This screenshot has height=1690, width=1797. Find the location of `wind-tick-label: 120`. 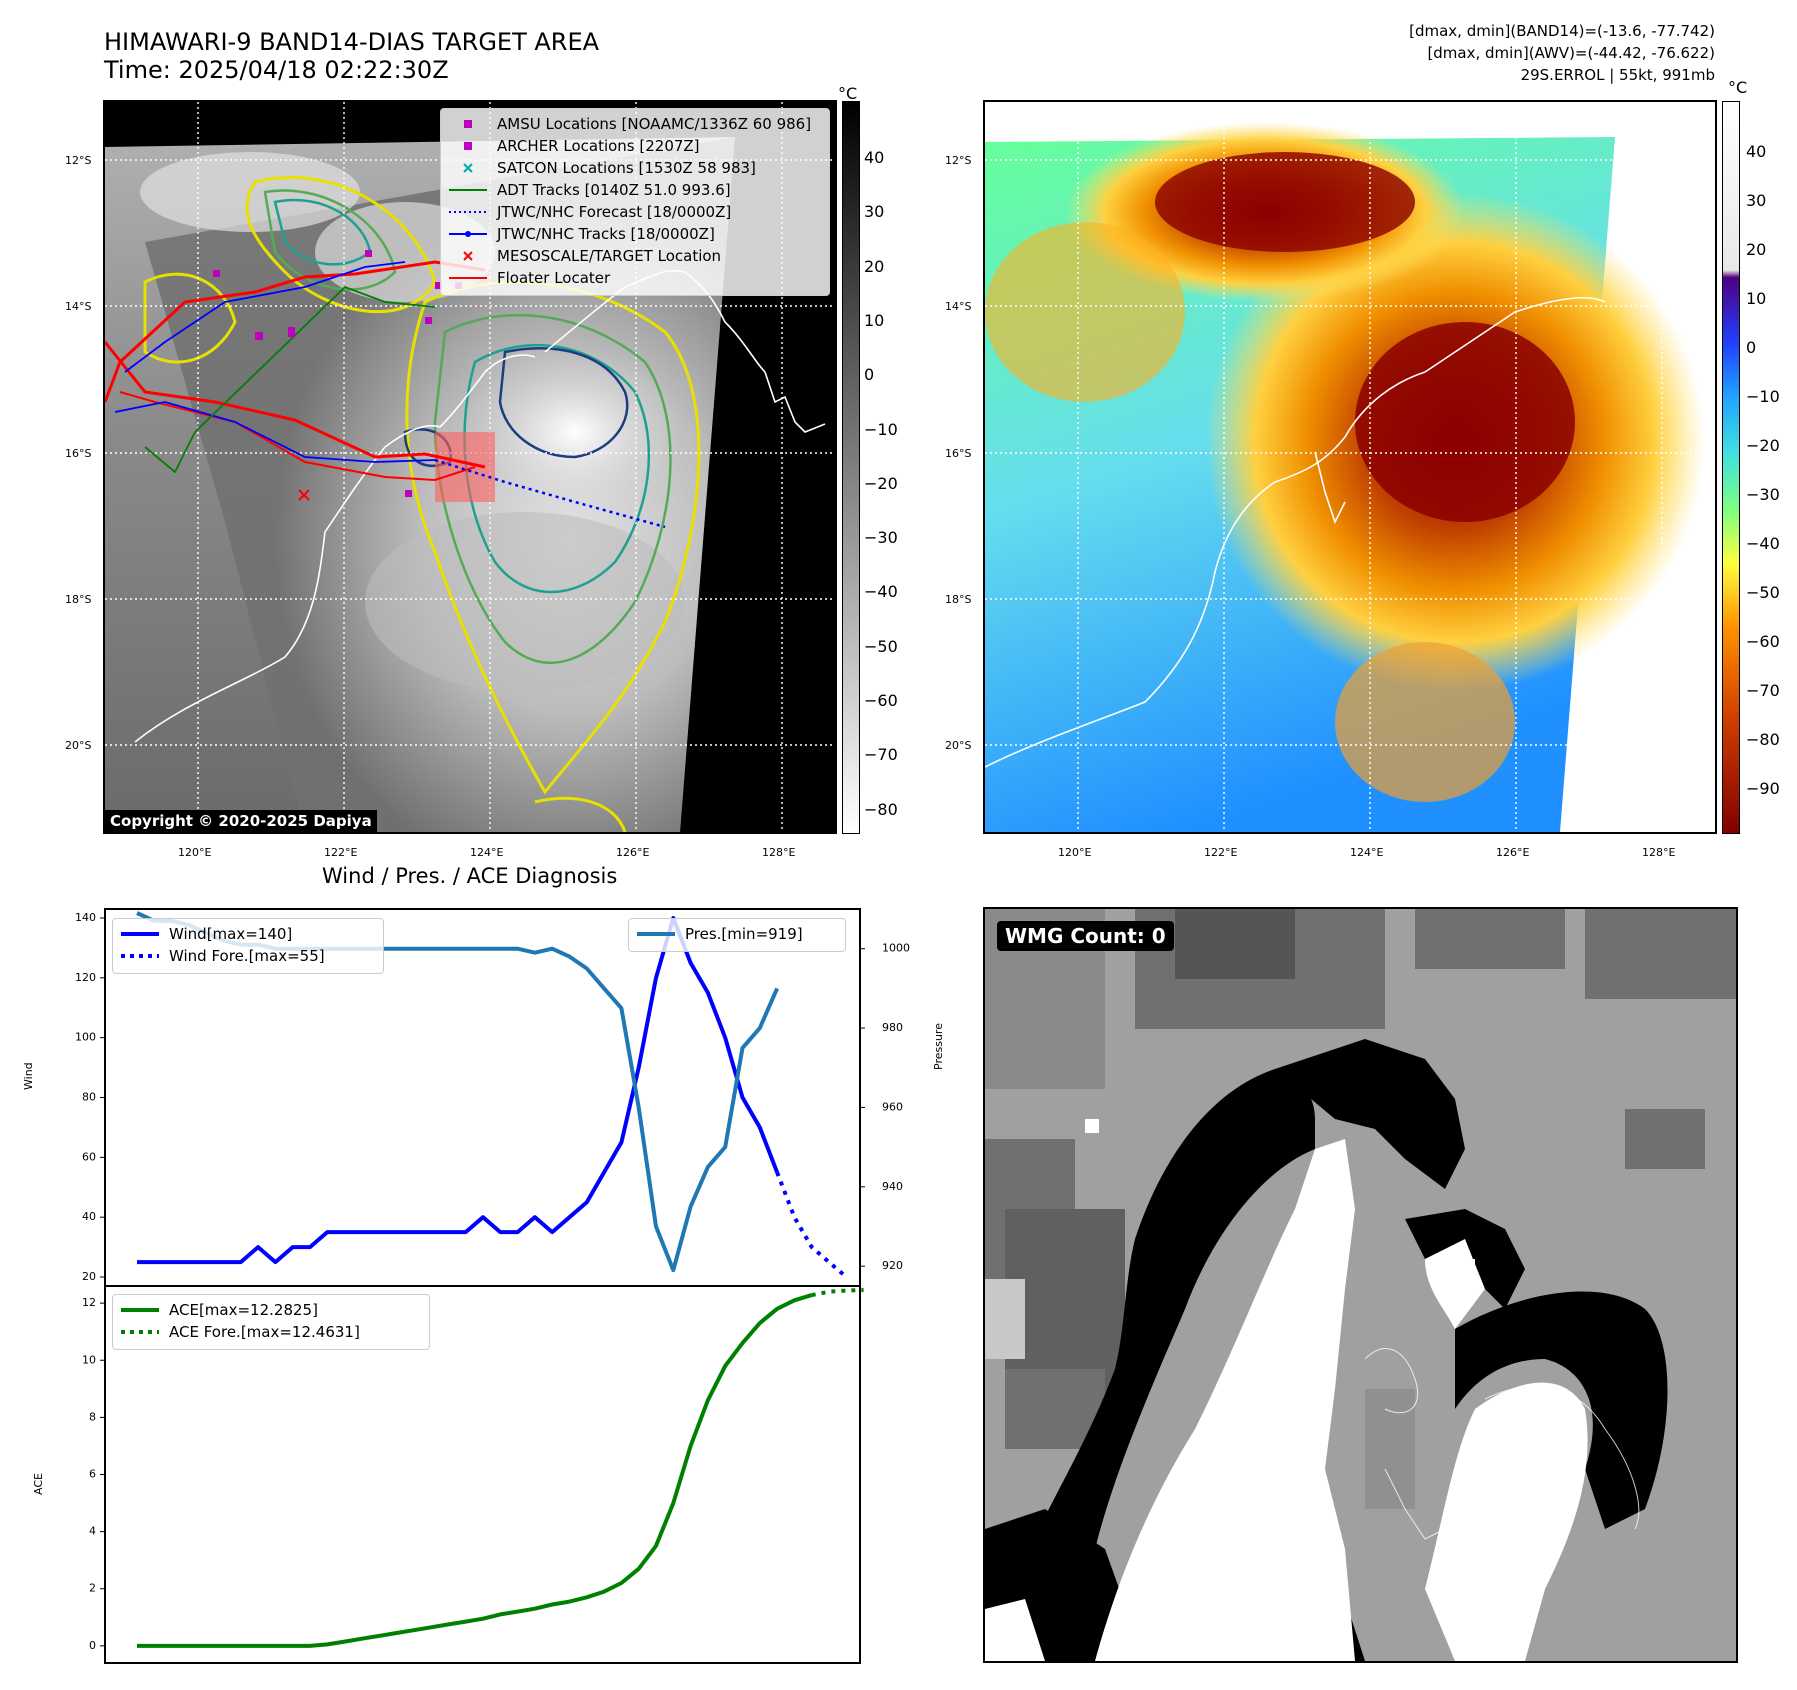

wind-tick-label: 120 is located at coordinates (85, 977).